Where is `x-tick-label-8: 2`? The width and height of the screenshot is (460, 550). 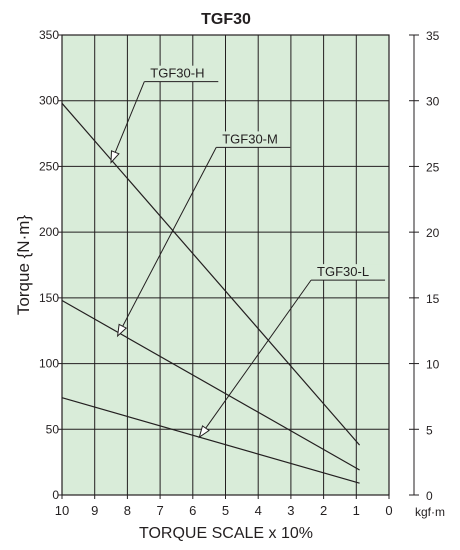 x-tick-label-8: 2 is located at coordinates (323, 510).